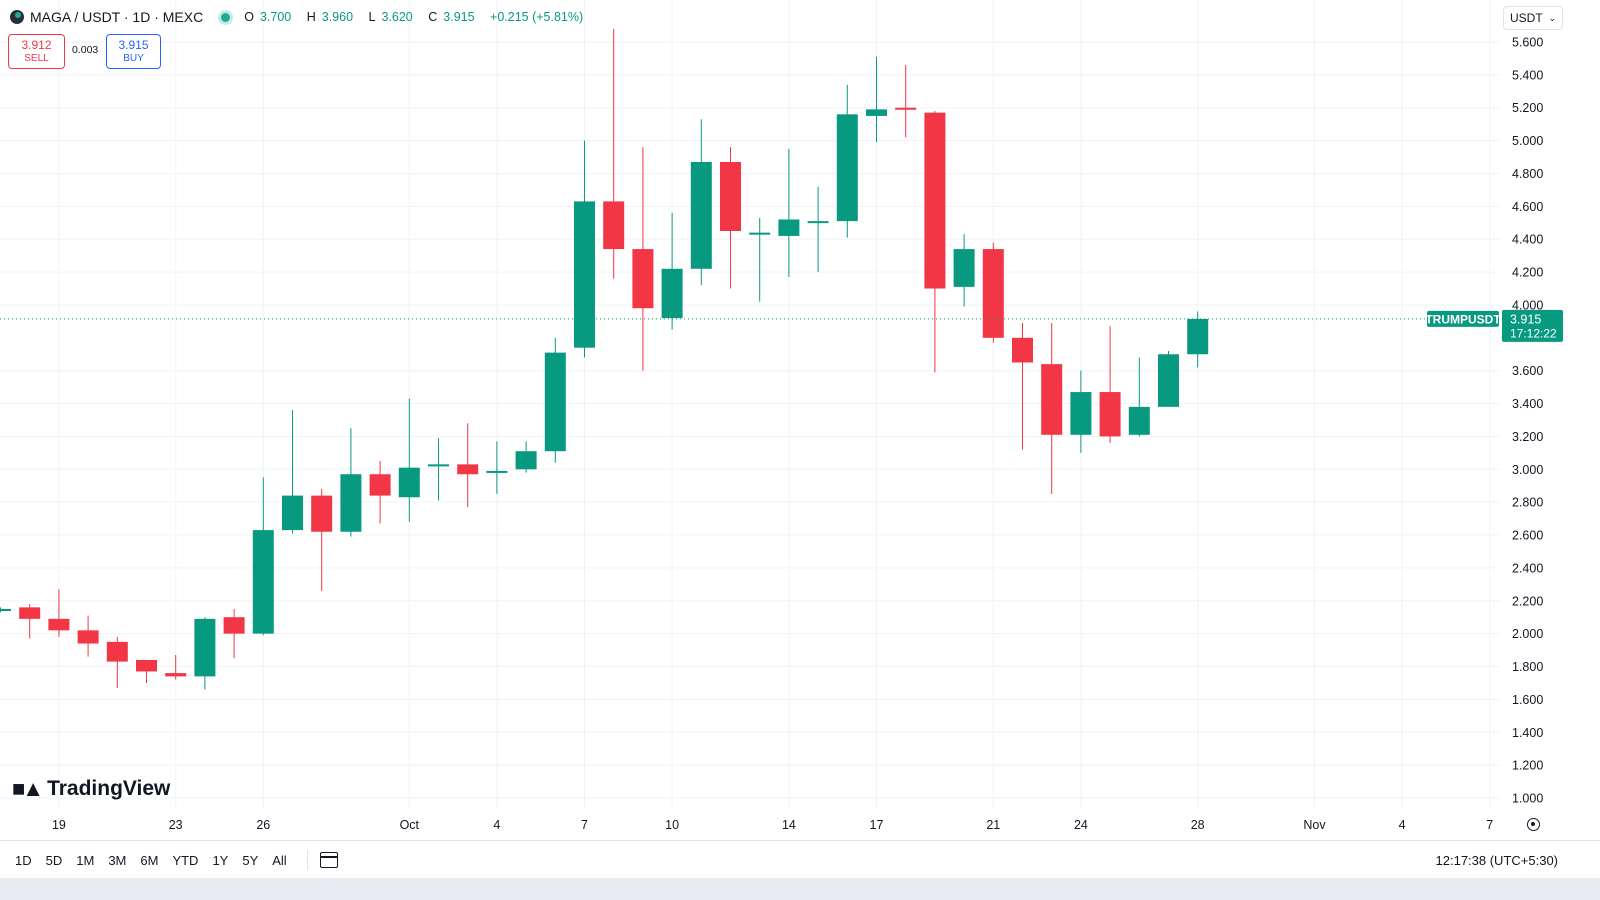  Describe the element at coordinates (459, 17) in the screenshot. I see `close-value: 3.915` at that location.